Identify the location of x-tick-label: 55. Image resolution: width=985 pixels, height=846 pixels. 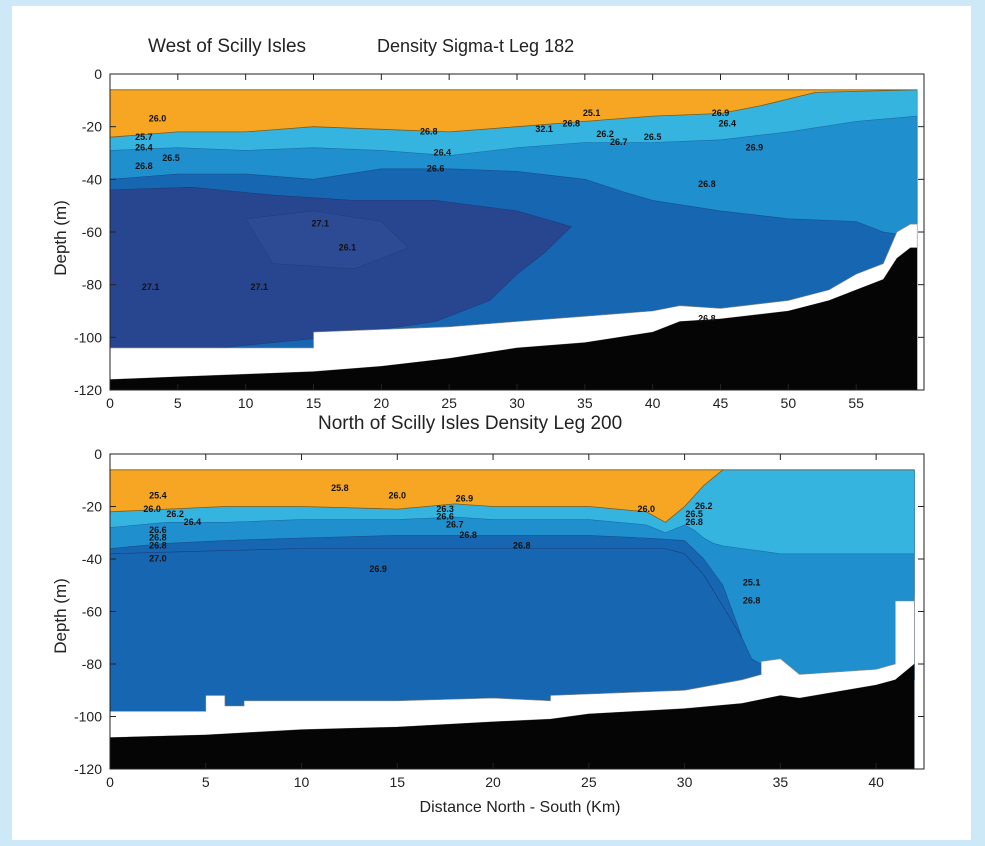
(856, 403).